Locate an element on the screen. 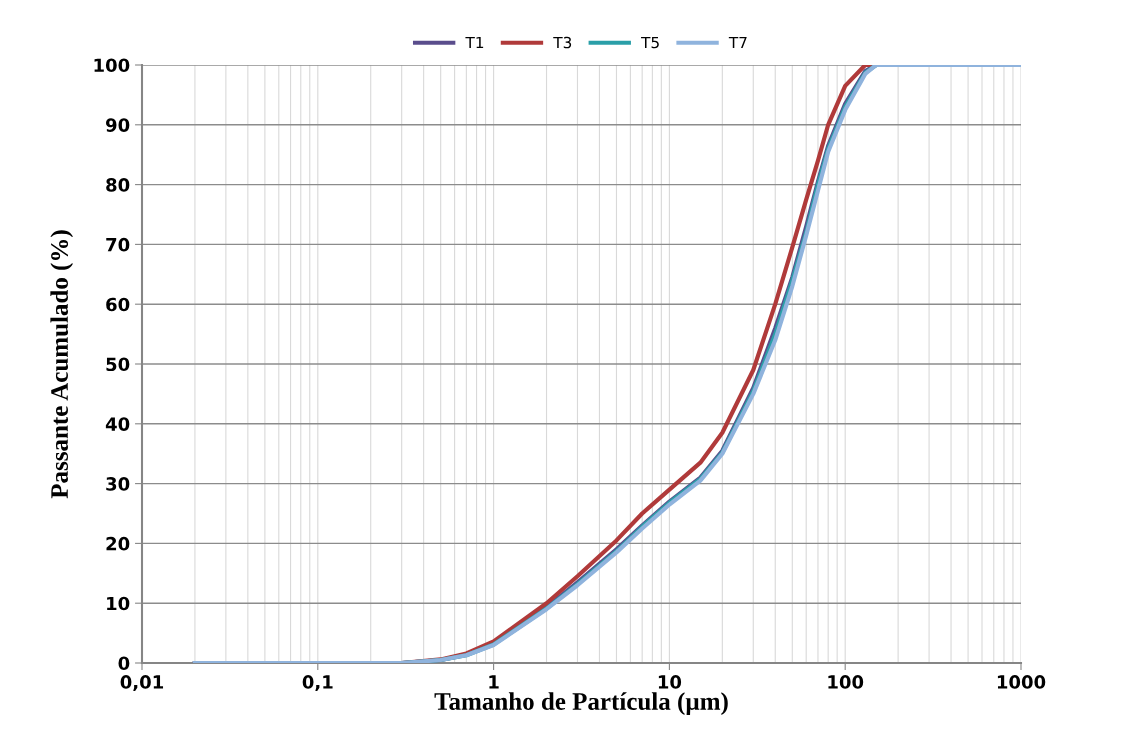  x-axis-title: Tamanho de Partícula (µm) is located at coordinates (581, 703).